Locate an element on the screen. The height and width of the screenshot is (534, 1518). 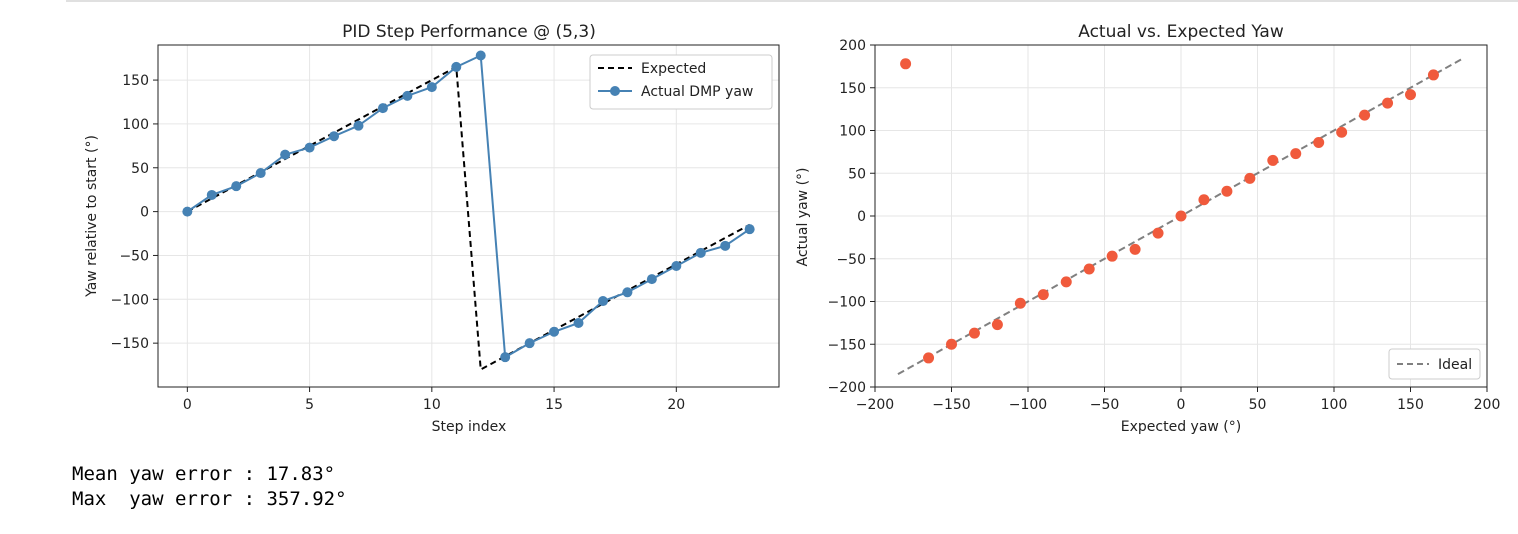
legend-expected-label: Expected is located at coordinates (673, 69).